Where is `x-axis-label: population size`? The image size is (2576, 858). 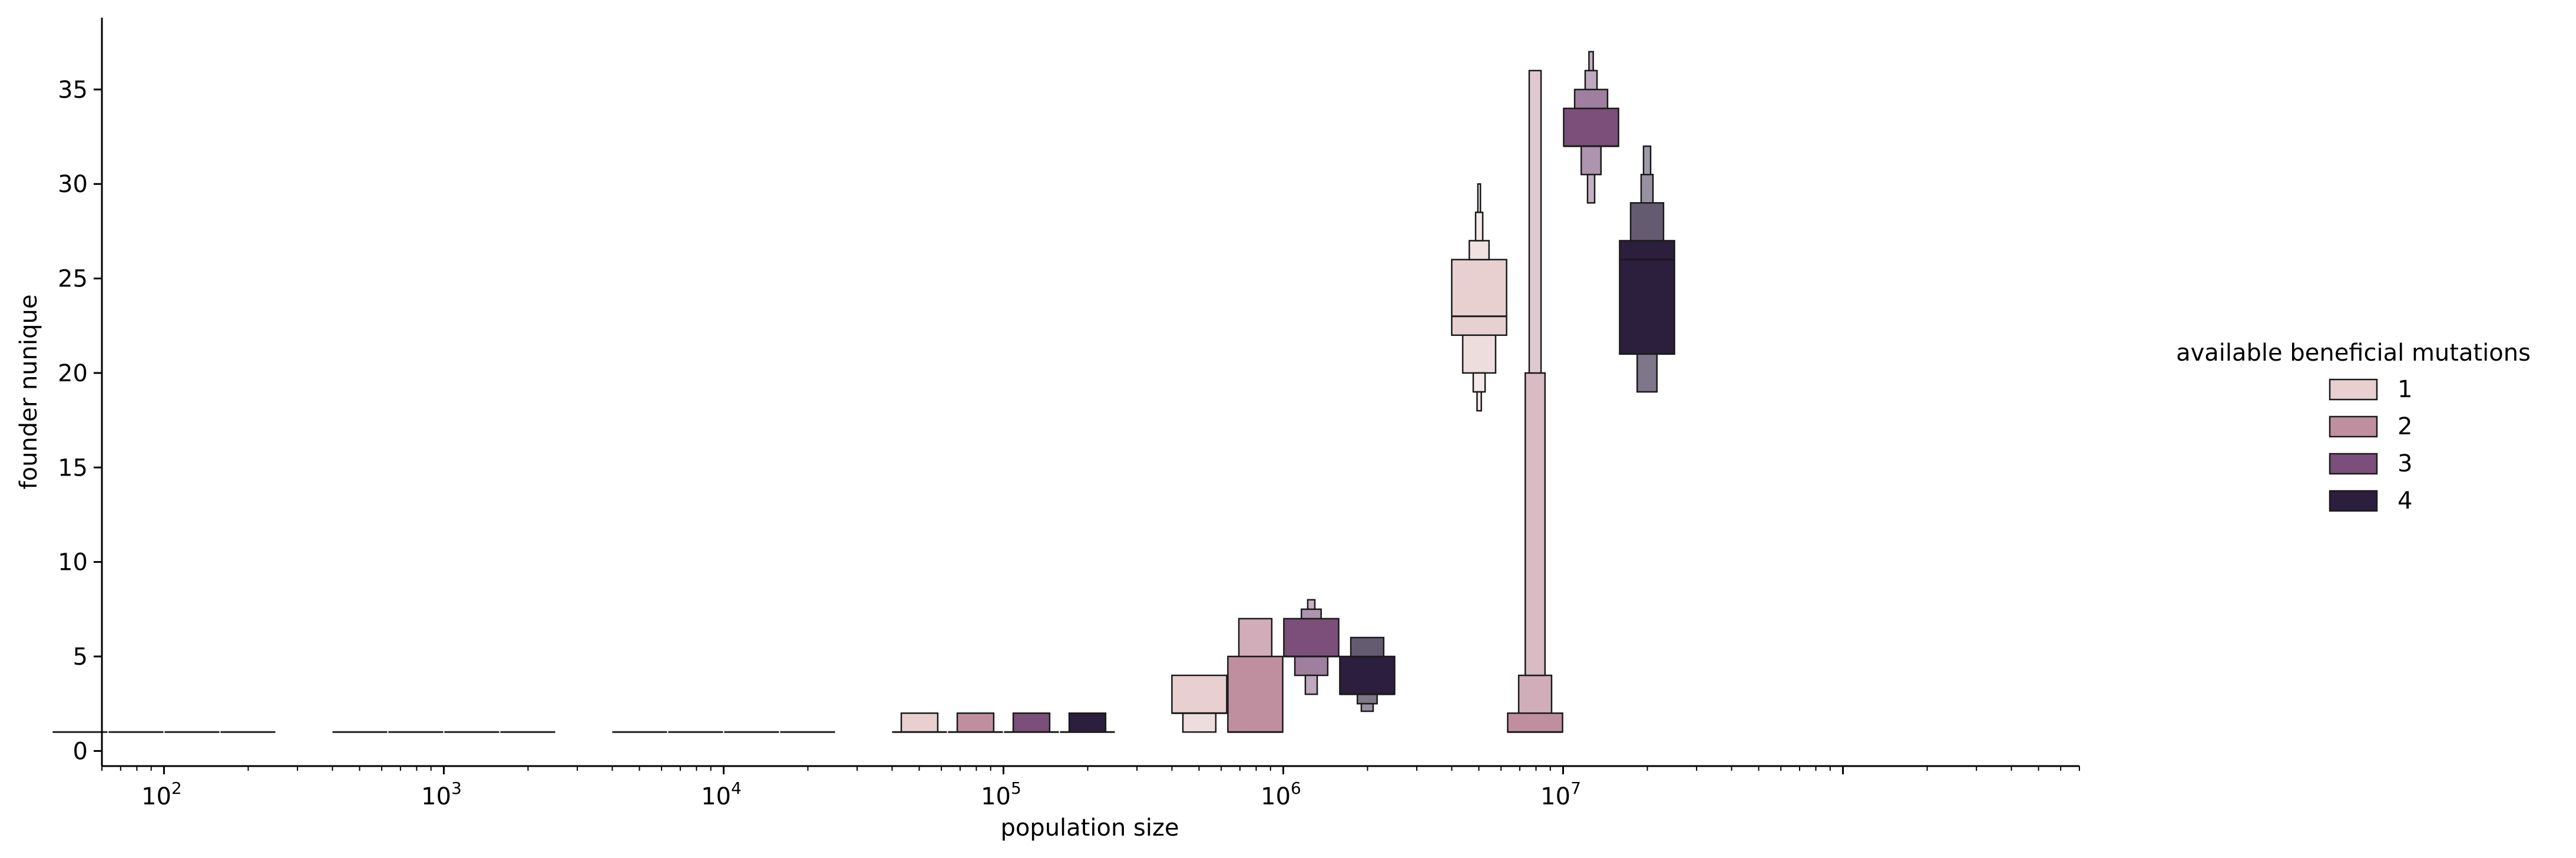
x-axis-label: population size is located at coordinates (1089, 828).